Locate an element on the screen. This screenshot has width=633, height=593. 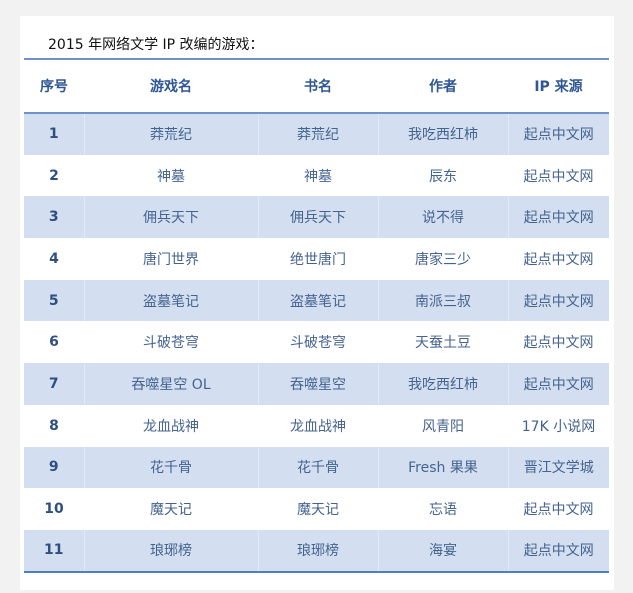
header-col-game-name: 游戏名 is located at coordinates (171, 87).